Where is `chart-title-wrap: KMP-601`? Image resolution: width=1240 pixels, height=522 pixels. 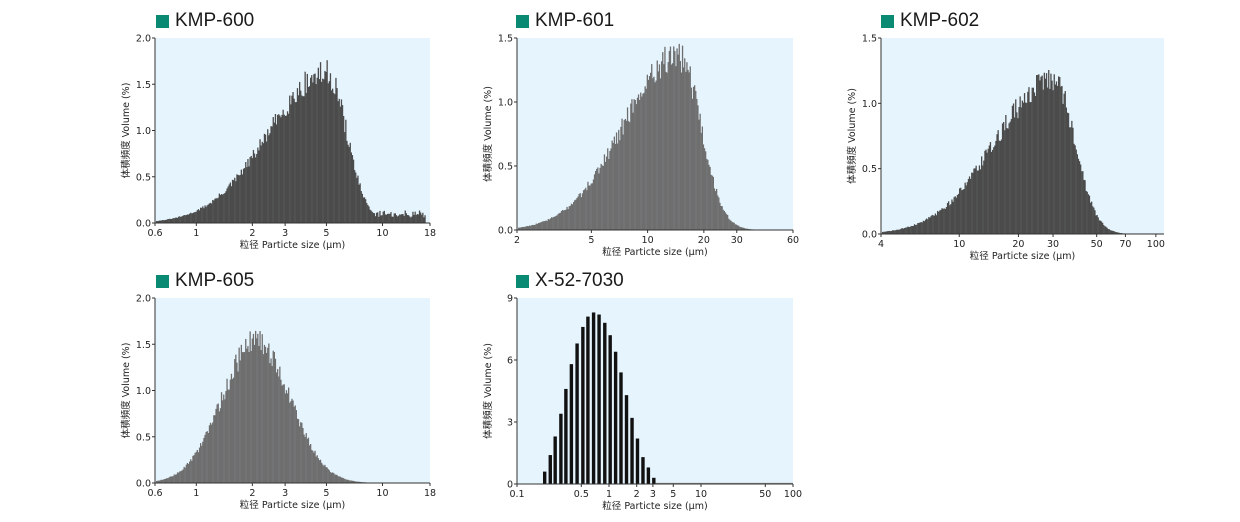
chart-title-wrap: KMP-601 is located at coordinates (565, 21).